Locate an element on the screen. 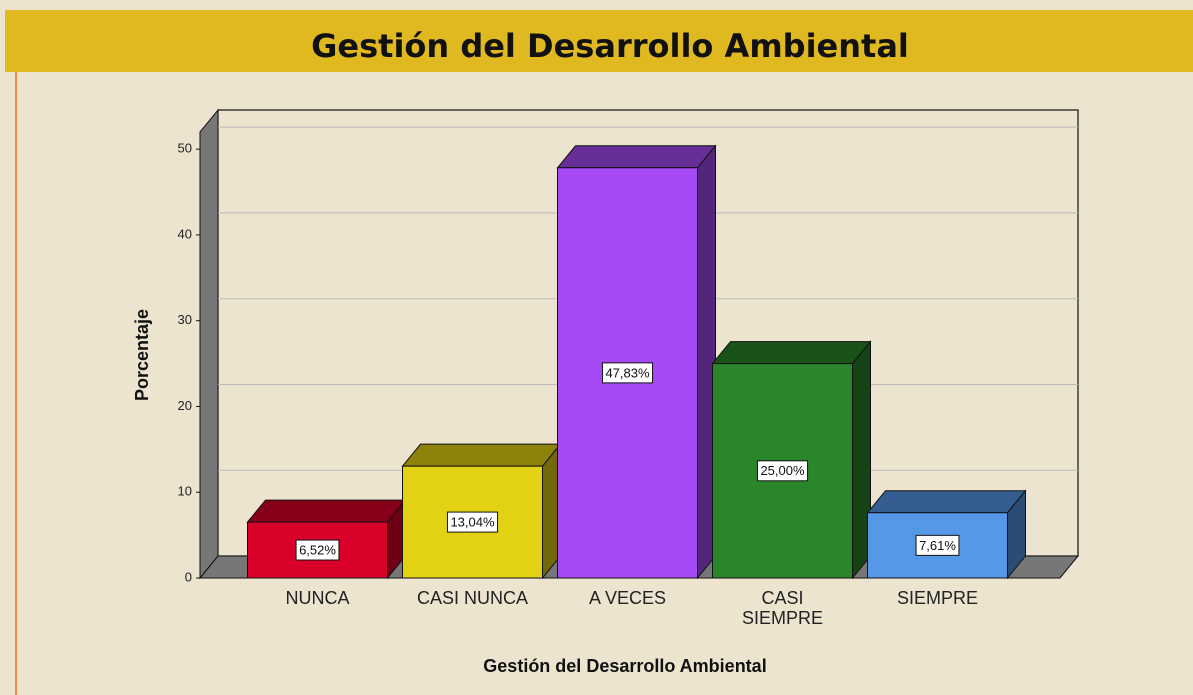 Image resolution: width=1193 pixels, height=695 pixels. left-wall is located at coordinates (209, 344).